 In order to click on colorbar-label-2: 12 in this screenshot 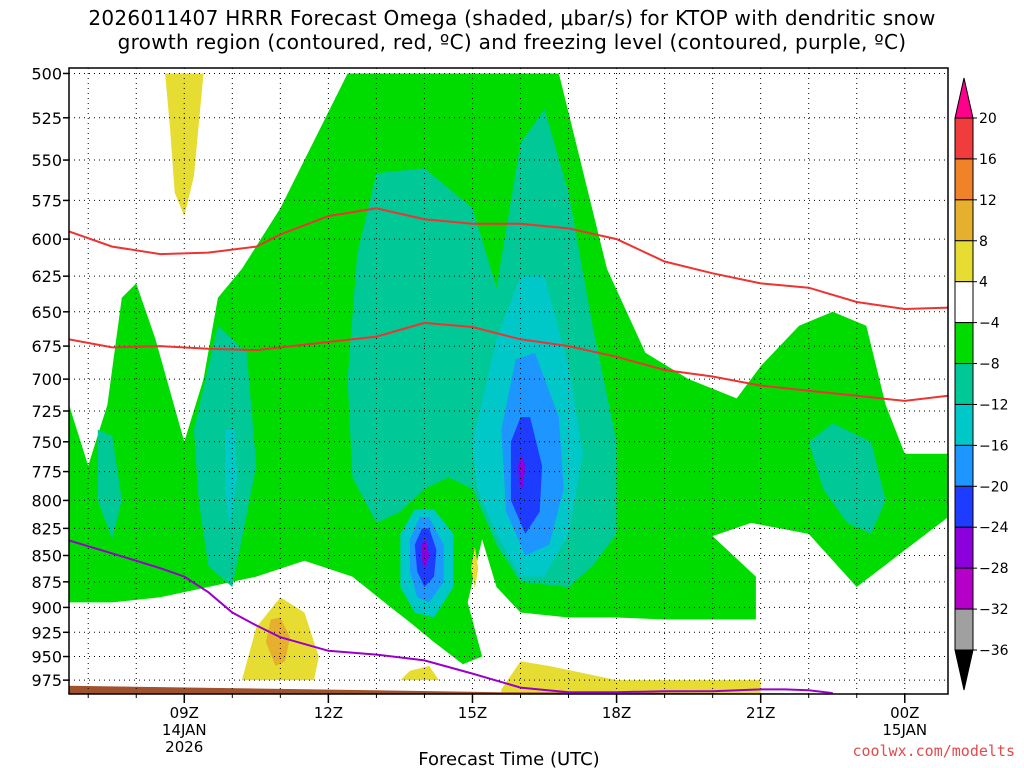, I will do `click(988, 201)`.